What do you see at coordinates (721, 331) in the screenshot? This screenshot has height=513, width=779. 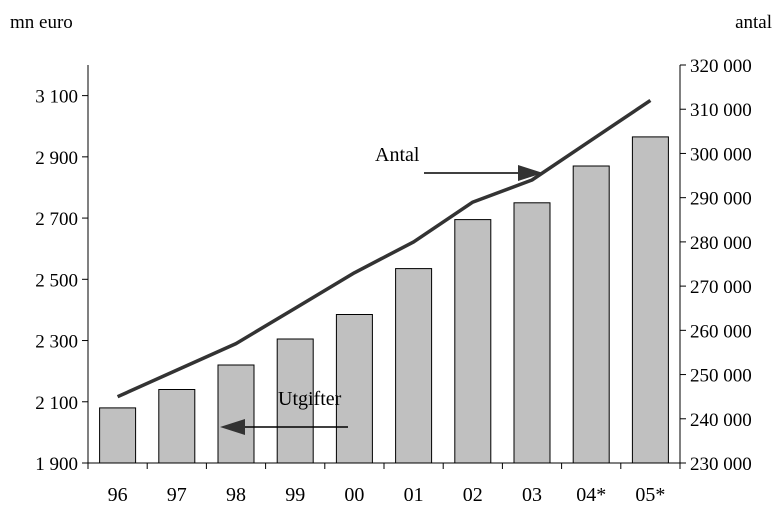 I see `right-tick-label: 260 000` at bounding box center [721, 331].